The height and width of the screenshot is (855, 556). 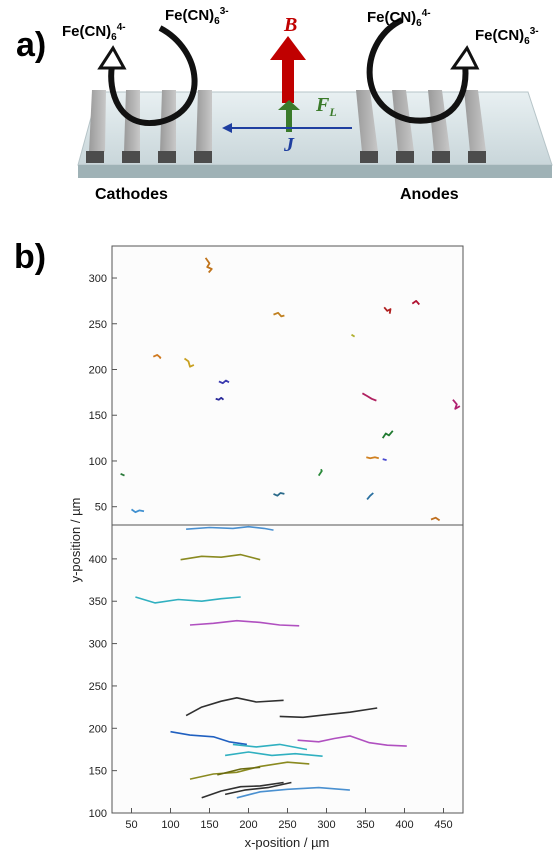 What do you see at coordinates (289, 120) in the screenshot?
I see `lorentz-arrow-shaft` at bounding box center [289, 120].